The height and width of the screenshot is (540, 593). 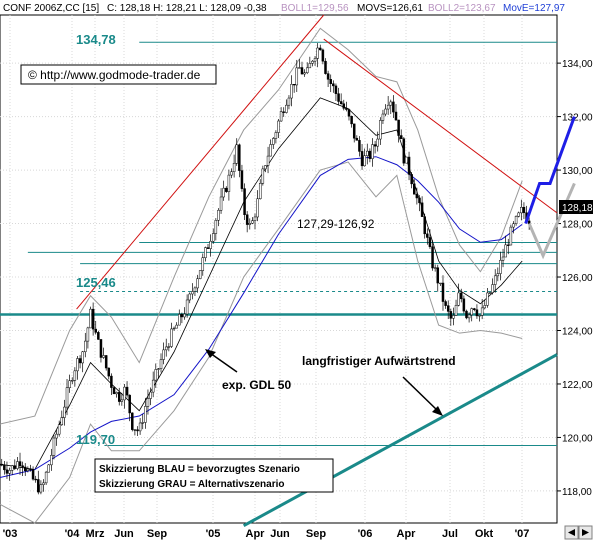 What do you see at coordinates (124, 534) in the screenshot?
I see `x-tick-label: Jun` at bounding box center [124, 534].